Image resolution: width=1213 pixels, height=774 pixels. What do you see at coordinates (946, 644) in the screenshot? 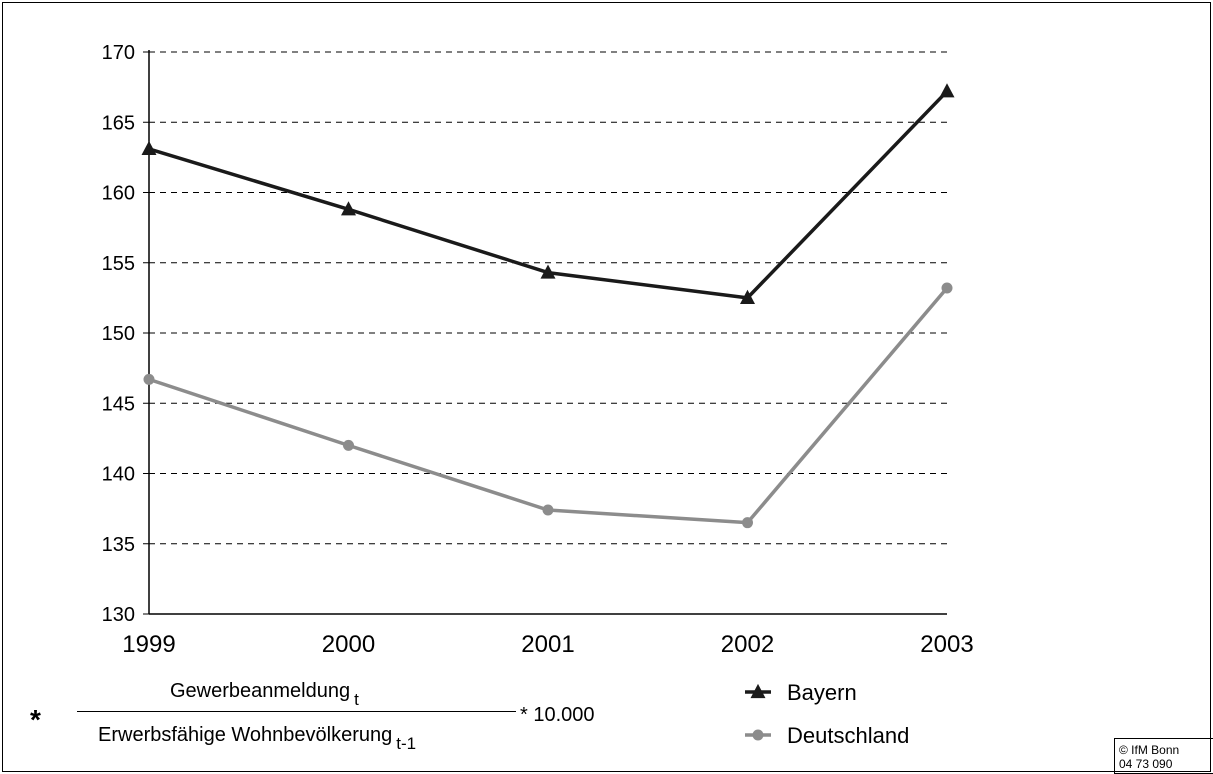
I see `x-tick-label: 2003` at bounding box center [946, 644].